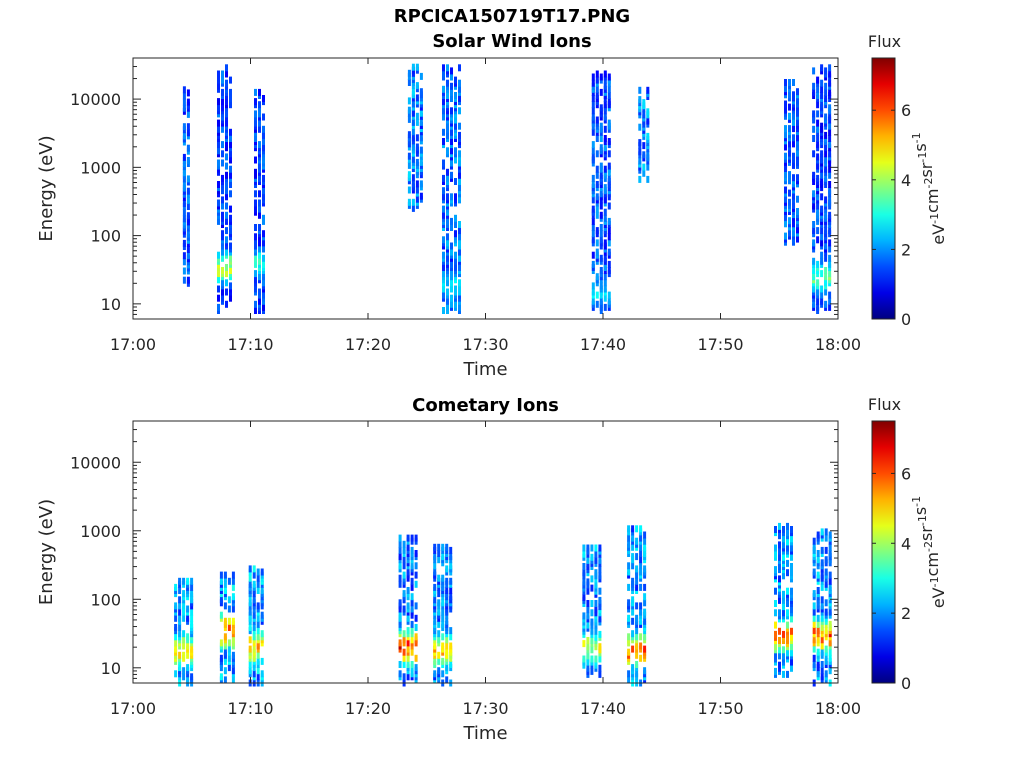 The width and height of the screenshot is (1024, 768). I want to click on x-tick-label: 17:10, so click(250, 344).